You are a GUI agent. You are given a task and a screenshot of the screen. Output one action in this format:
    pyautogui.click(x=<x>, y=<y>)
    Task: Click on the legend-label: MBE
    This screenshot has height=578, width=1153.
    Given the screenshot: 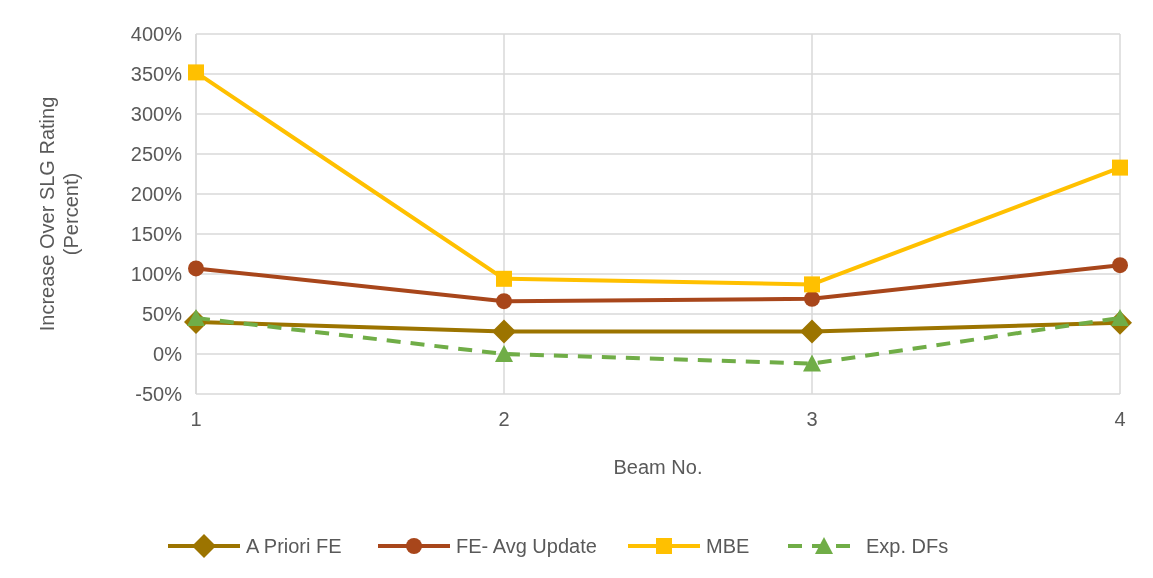 What is the action you would take?
    pyautogui.click(x=728, y=546)
    